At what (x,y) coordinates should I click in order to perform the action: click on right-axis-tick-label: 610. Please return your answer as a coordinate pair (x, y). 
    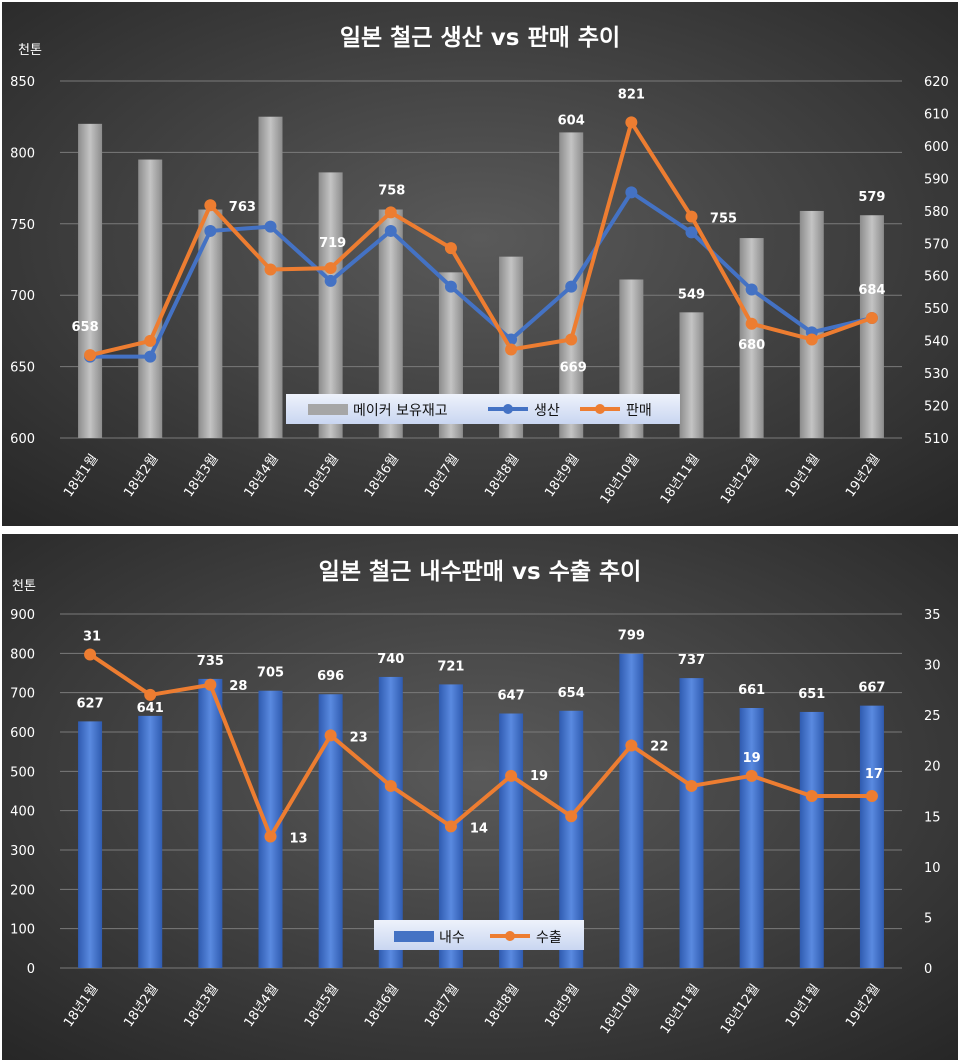
    Looking at the image, I should click on (936, 114).